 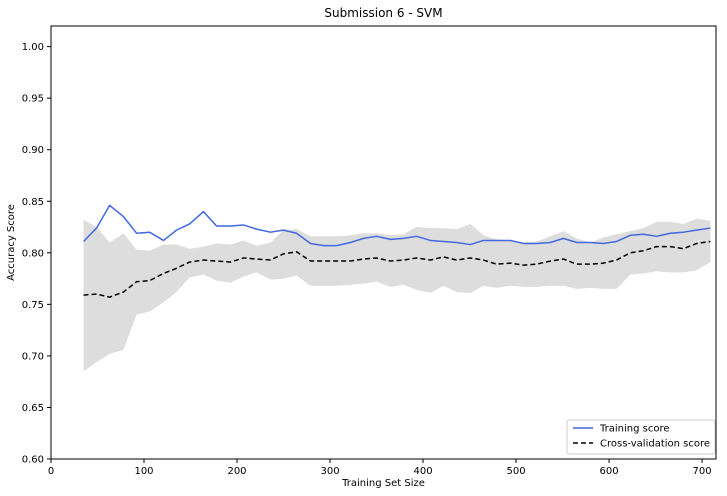 I want to click on y-axis-ticks: 0.60 0.65 0.70 0.75 0.80 0.85 0.90 0.95 1.00, so click(x=36, y=254).